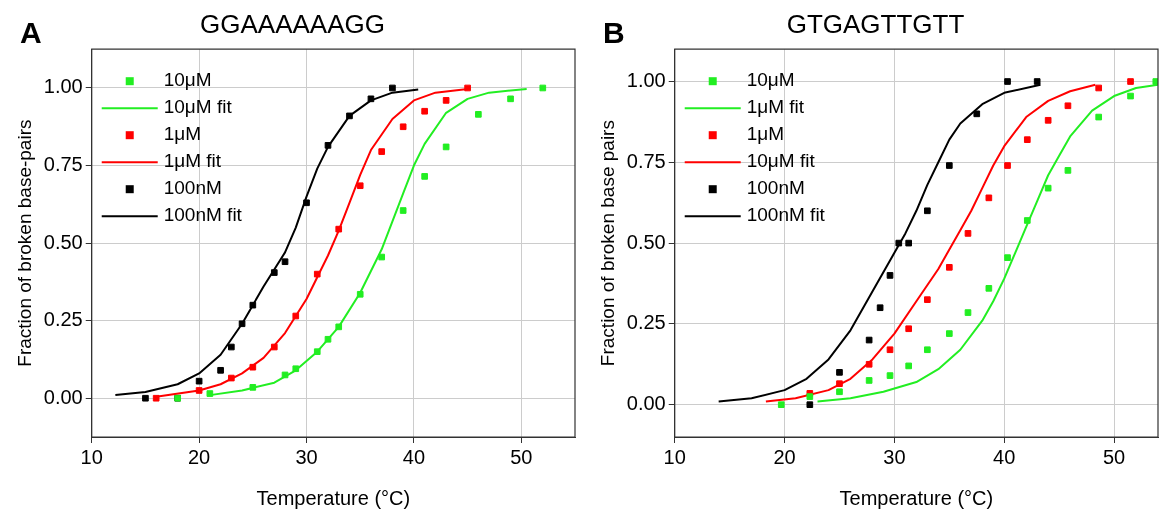 The image size is (1166, 519). What do you see at coordinates (521, 456) in the screenshot?
I see `x-tick-label: 50` at bounding box center [521, 456].